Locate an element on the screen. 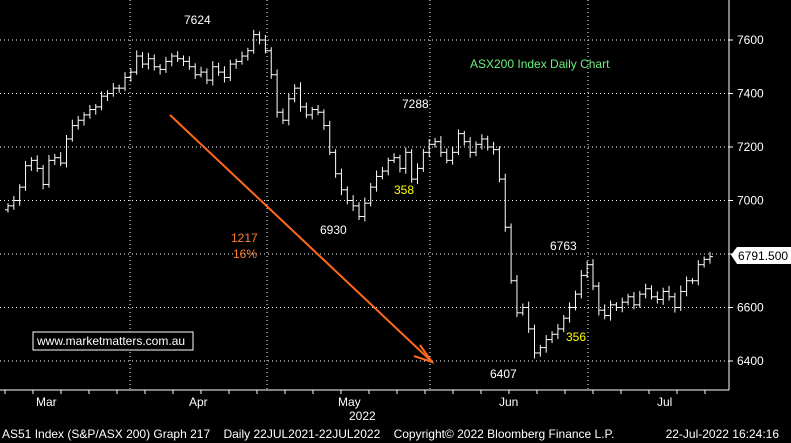 The height and width of the screenshot is (443, 791). last-price-value: 6791.500 is located at coordinates (763, 256).